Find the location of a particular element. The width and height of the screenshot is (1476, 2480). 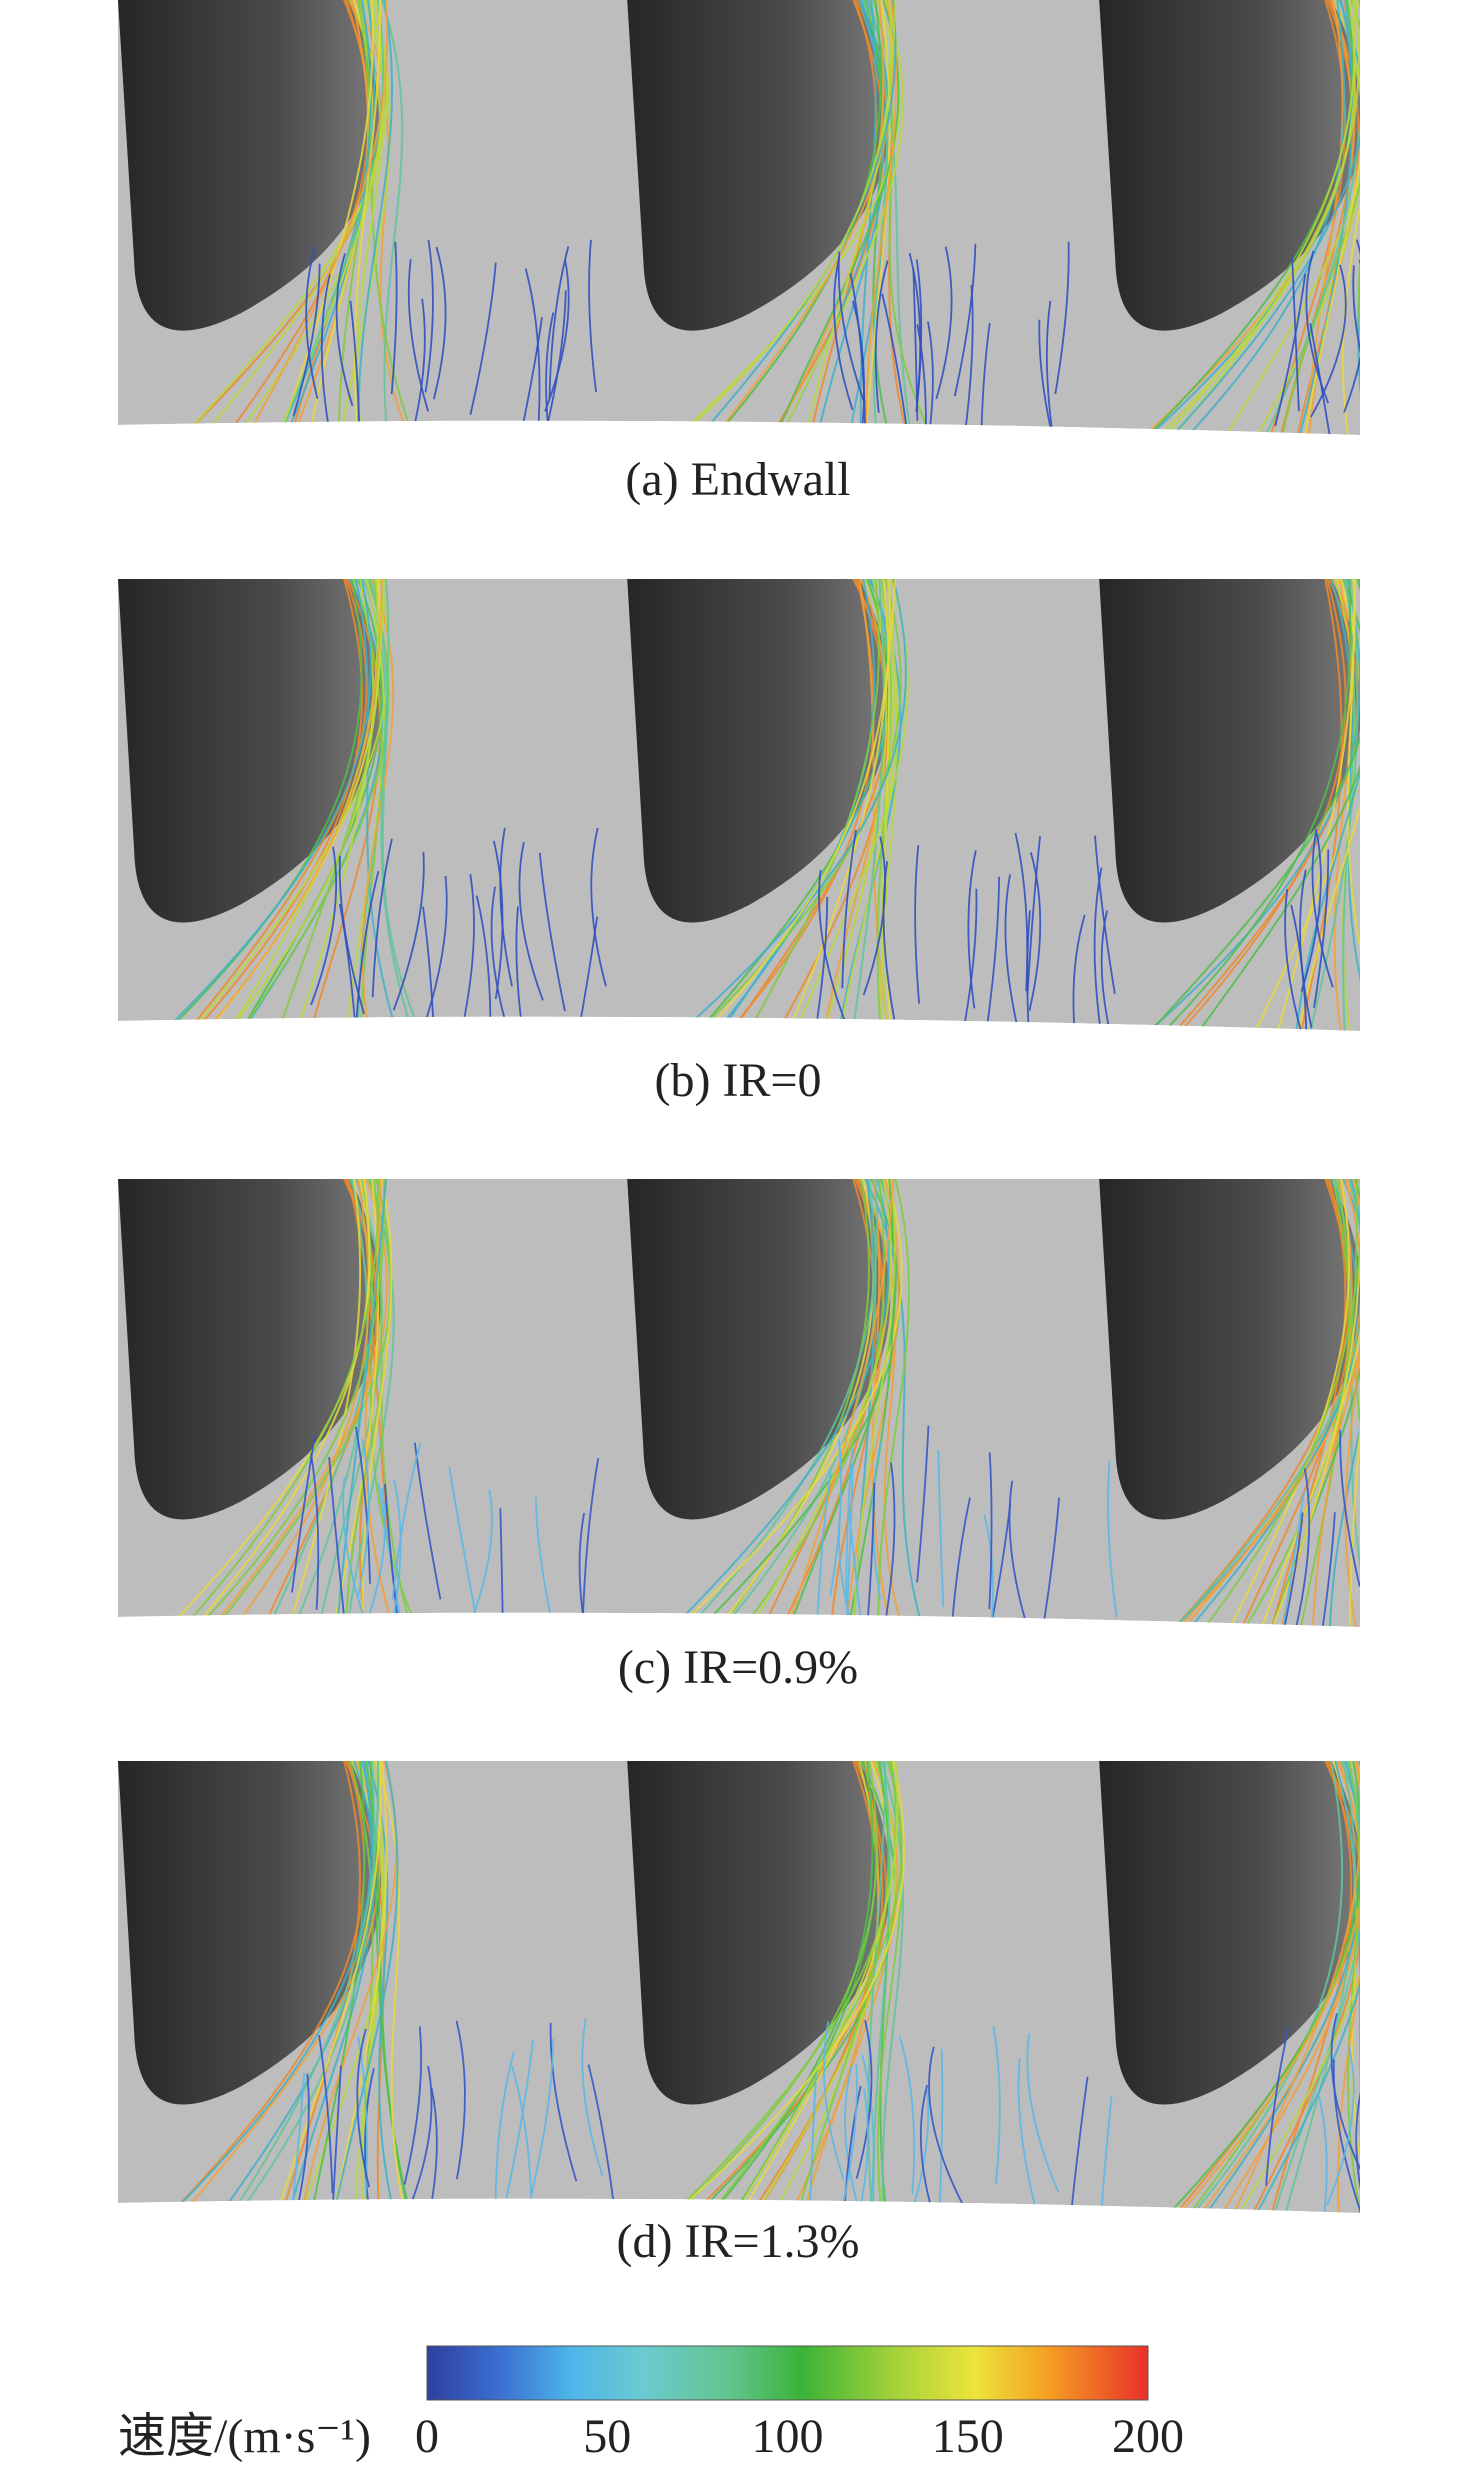

colorbar-label: 速度/(m·s⁻¹) is located at coordinates (244, 2436).